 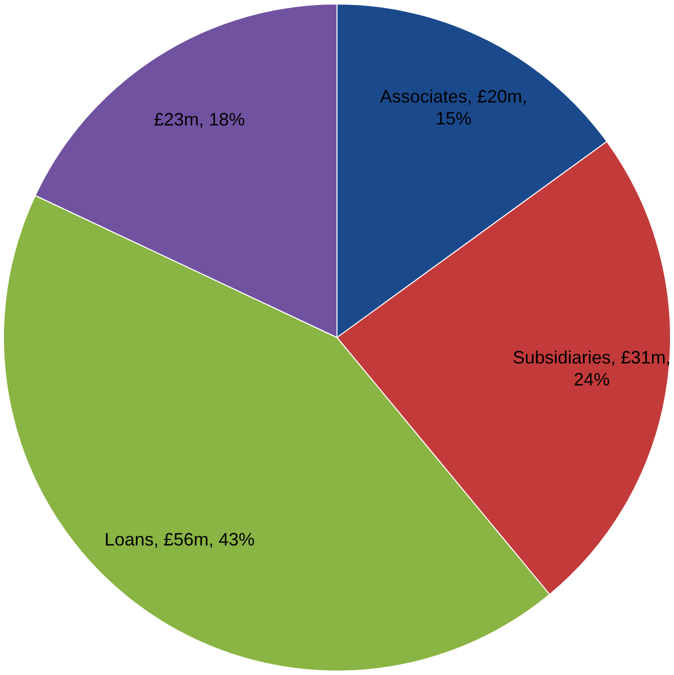 I want to click on slice-label: Loans, £56m, 43%, so click(x=179, y=539).